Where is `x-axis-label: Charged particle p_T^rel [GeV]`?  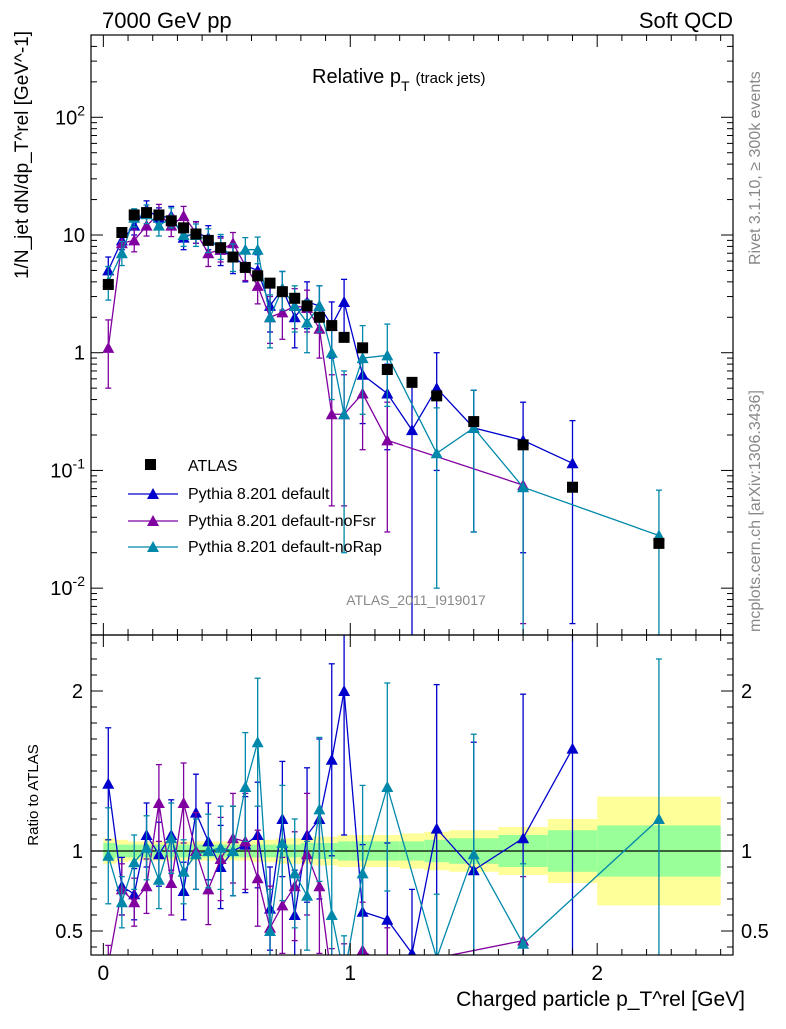 x-axis-label: Charged particle p_T^rel [GeV] is located at coordinates (600, 999).